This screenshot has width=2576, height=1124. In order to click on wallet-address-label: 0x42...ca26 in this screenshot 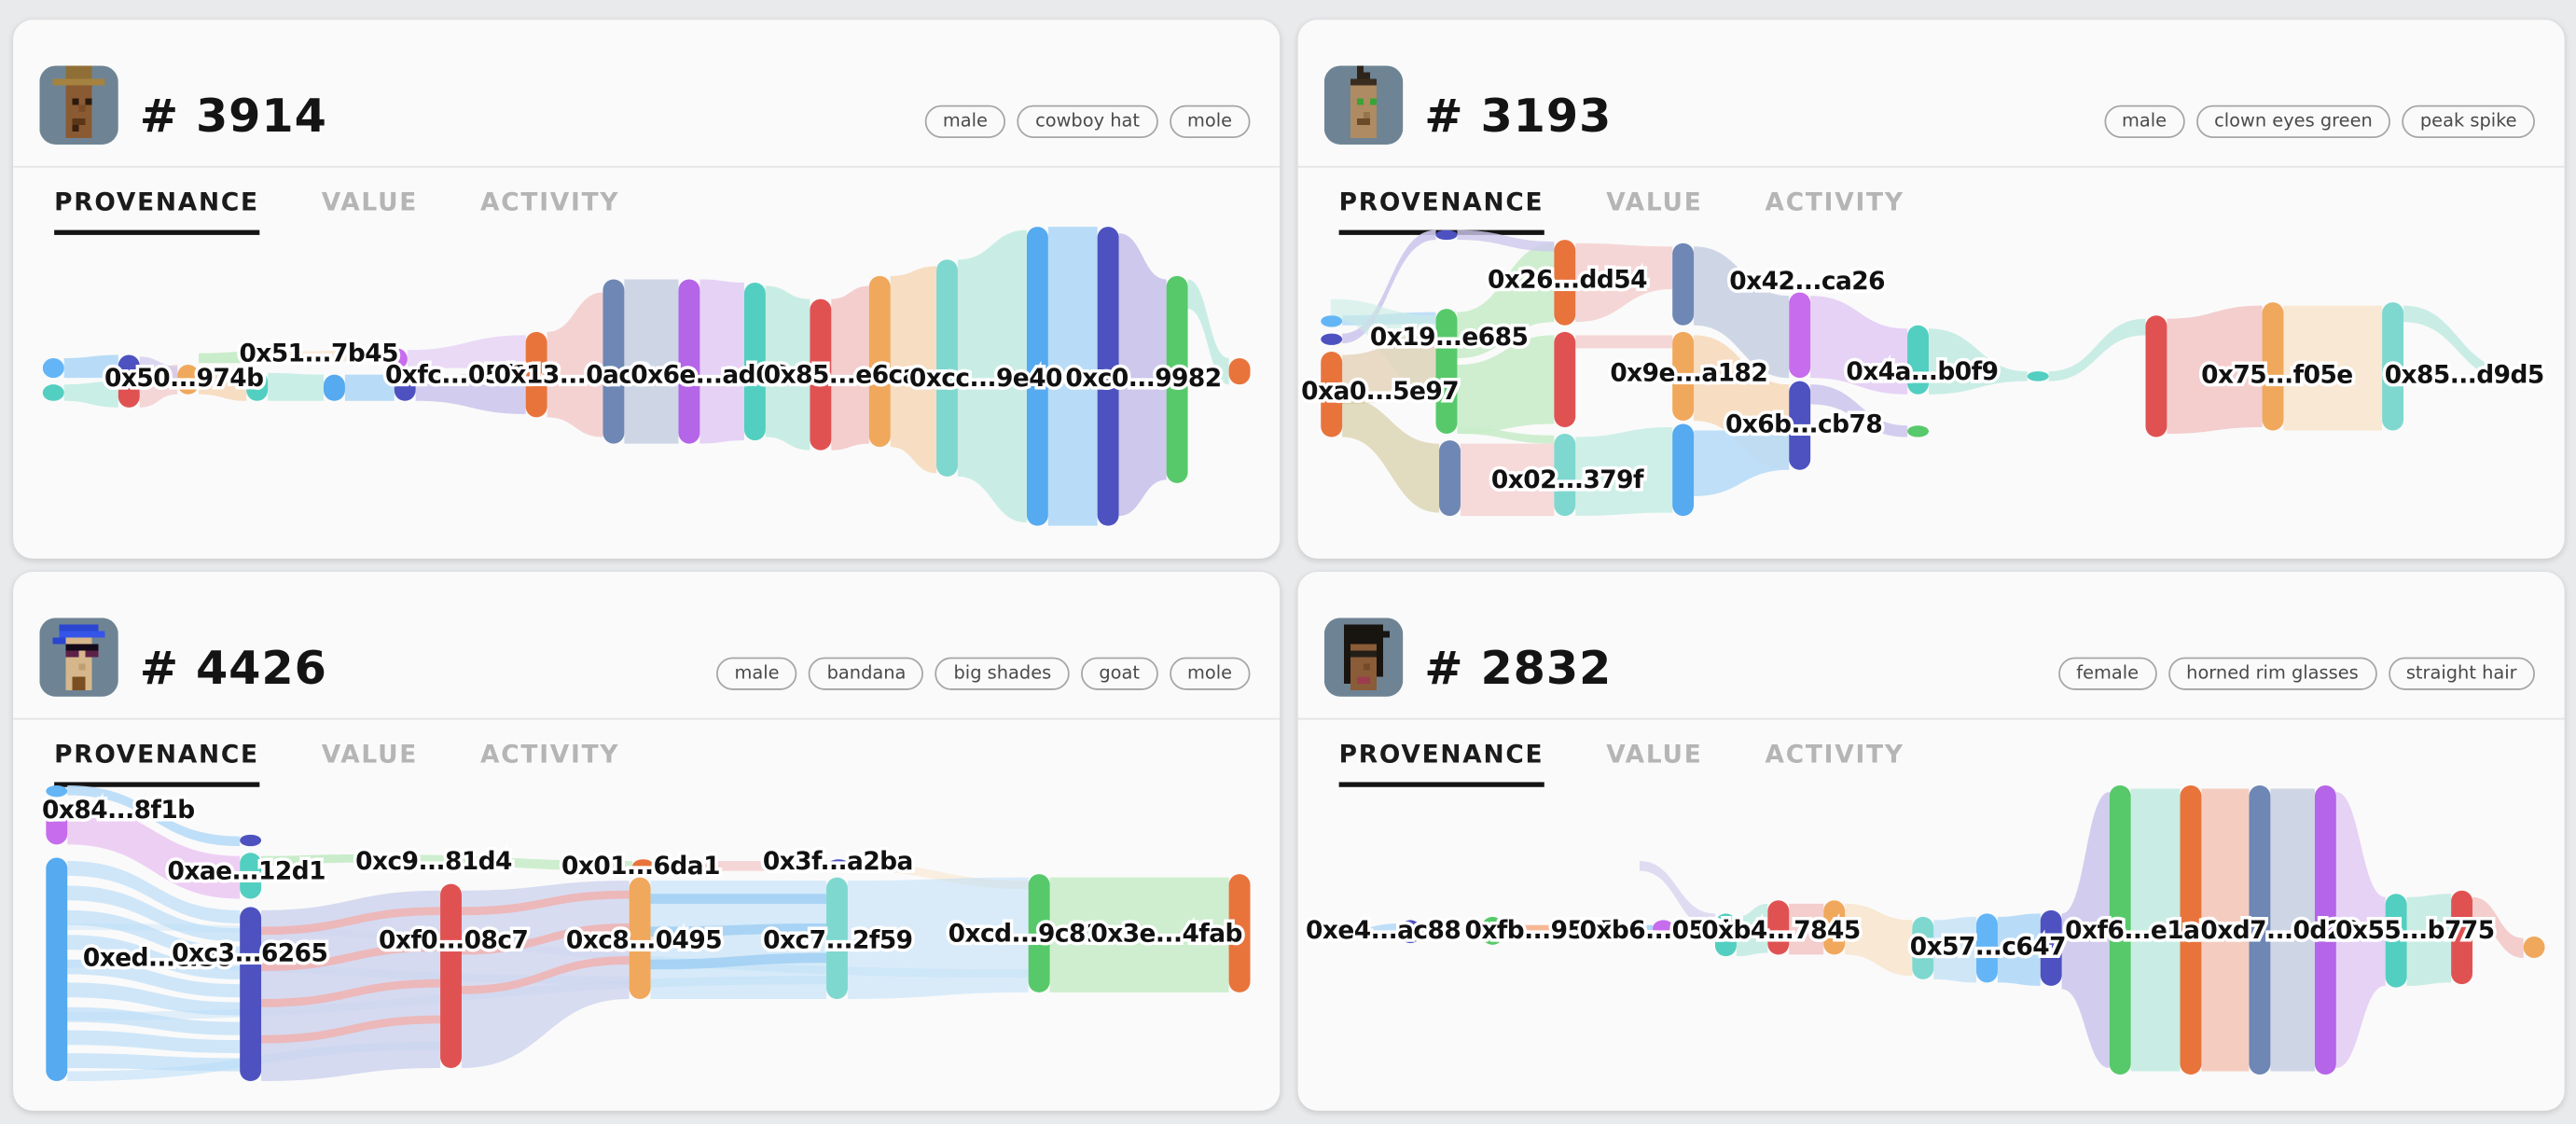, I will do `click(1807, 281)`.